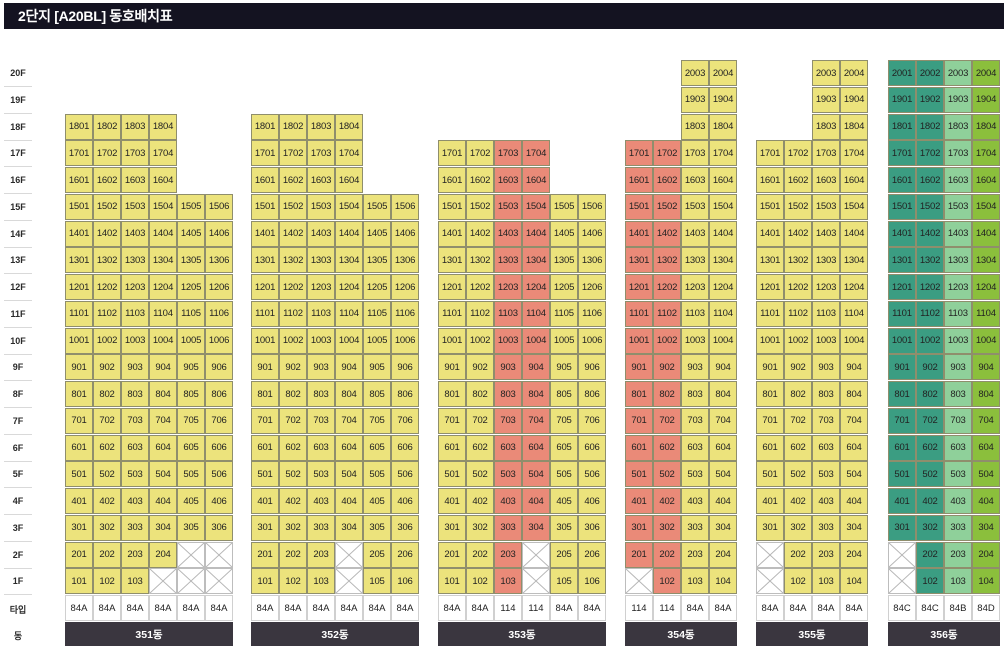  Describe the element at coordinates (293, 420) in the screenshot. I see `unit-cell: 702` at that location.